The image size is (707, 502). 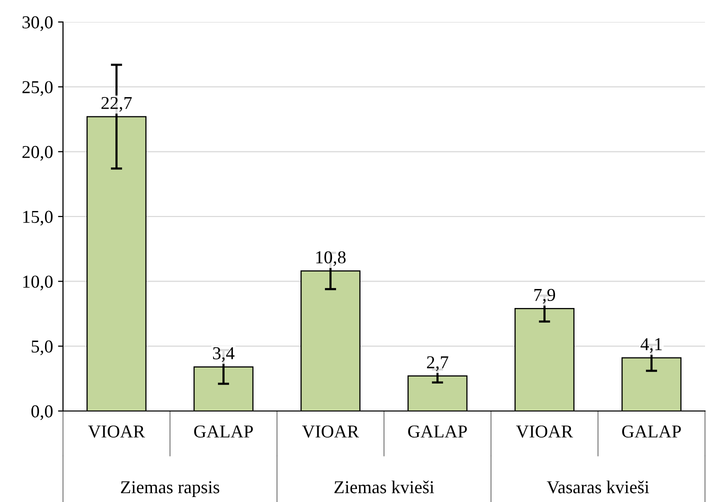 What do you see at coordinates (598, 487) in the screenshot?
I see `text: Vasaras kvieši` at bounding box center [598, 487].